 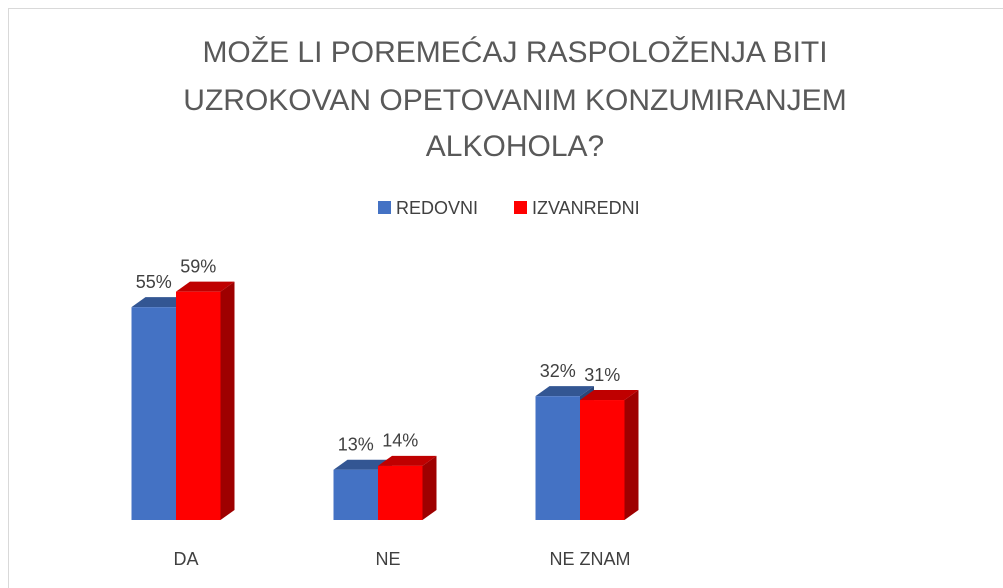 What do you see at coordinates (400, 441) in the screenshot?
I see `data-label: 14%` at bounding box center [400, 441].